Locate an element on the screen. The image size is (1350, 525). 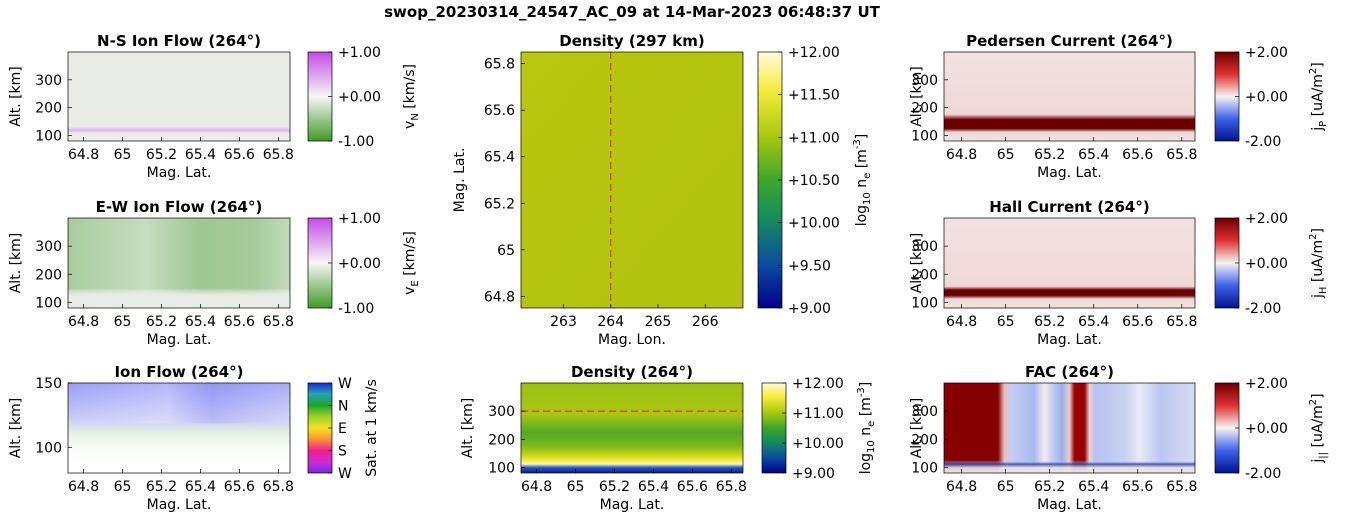
colorbar-tick-label: E is located at coordinates (342, 429).